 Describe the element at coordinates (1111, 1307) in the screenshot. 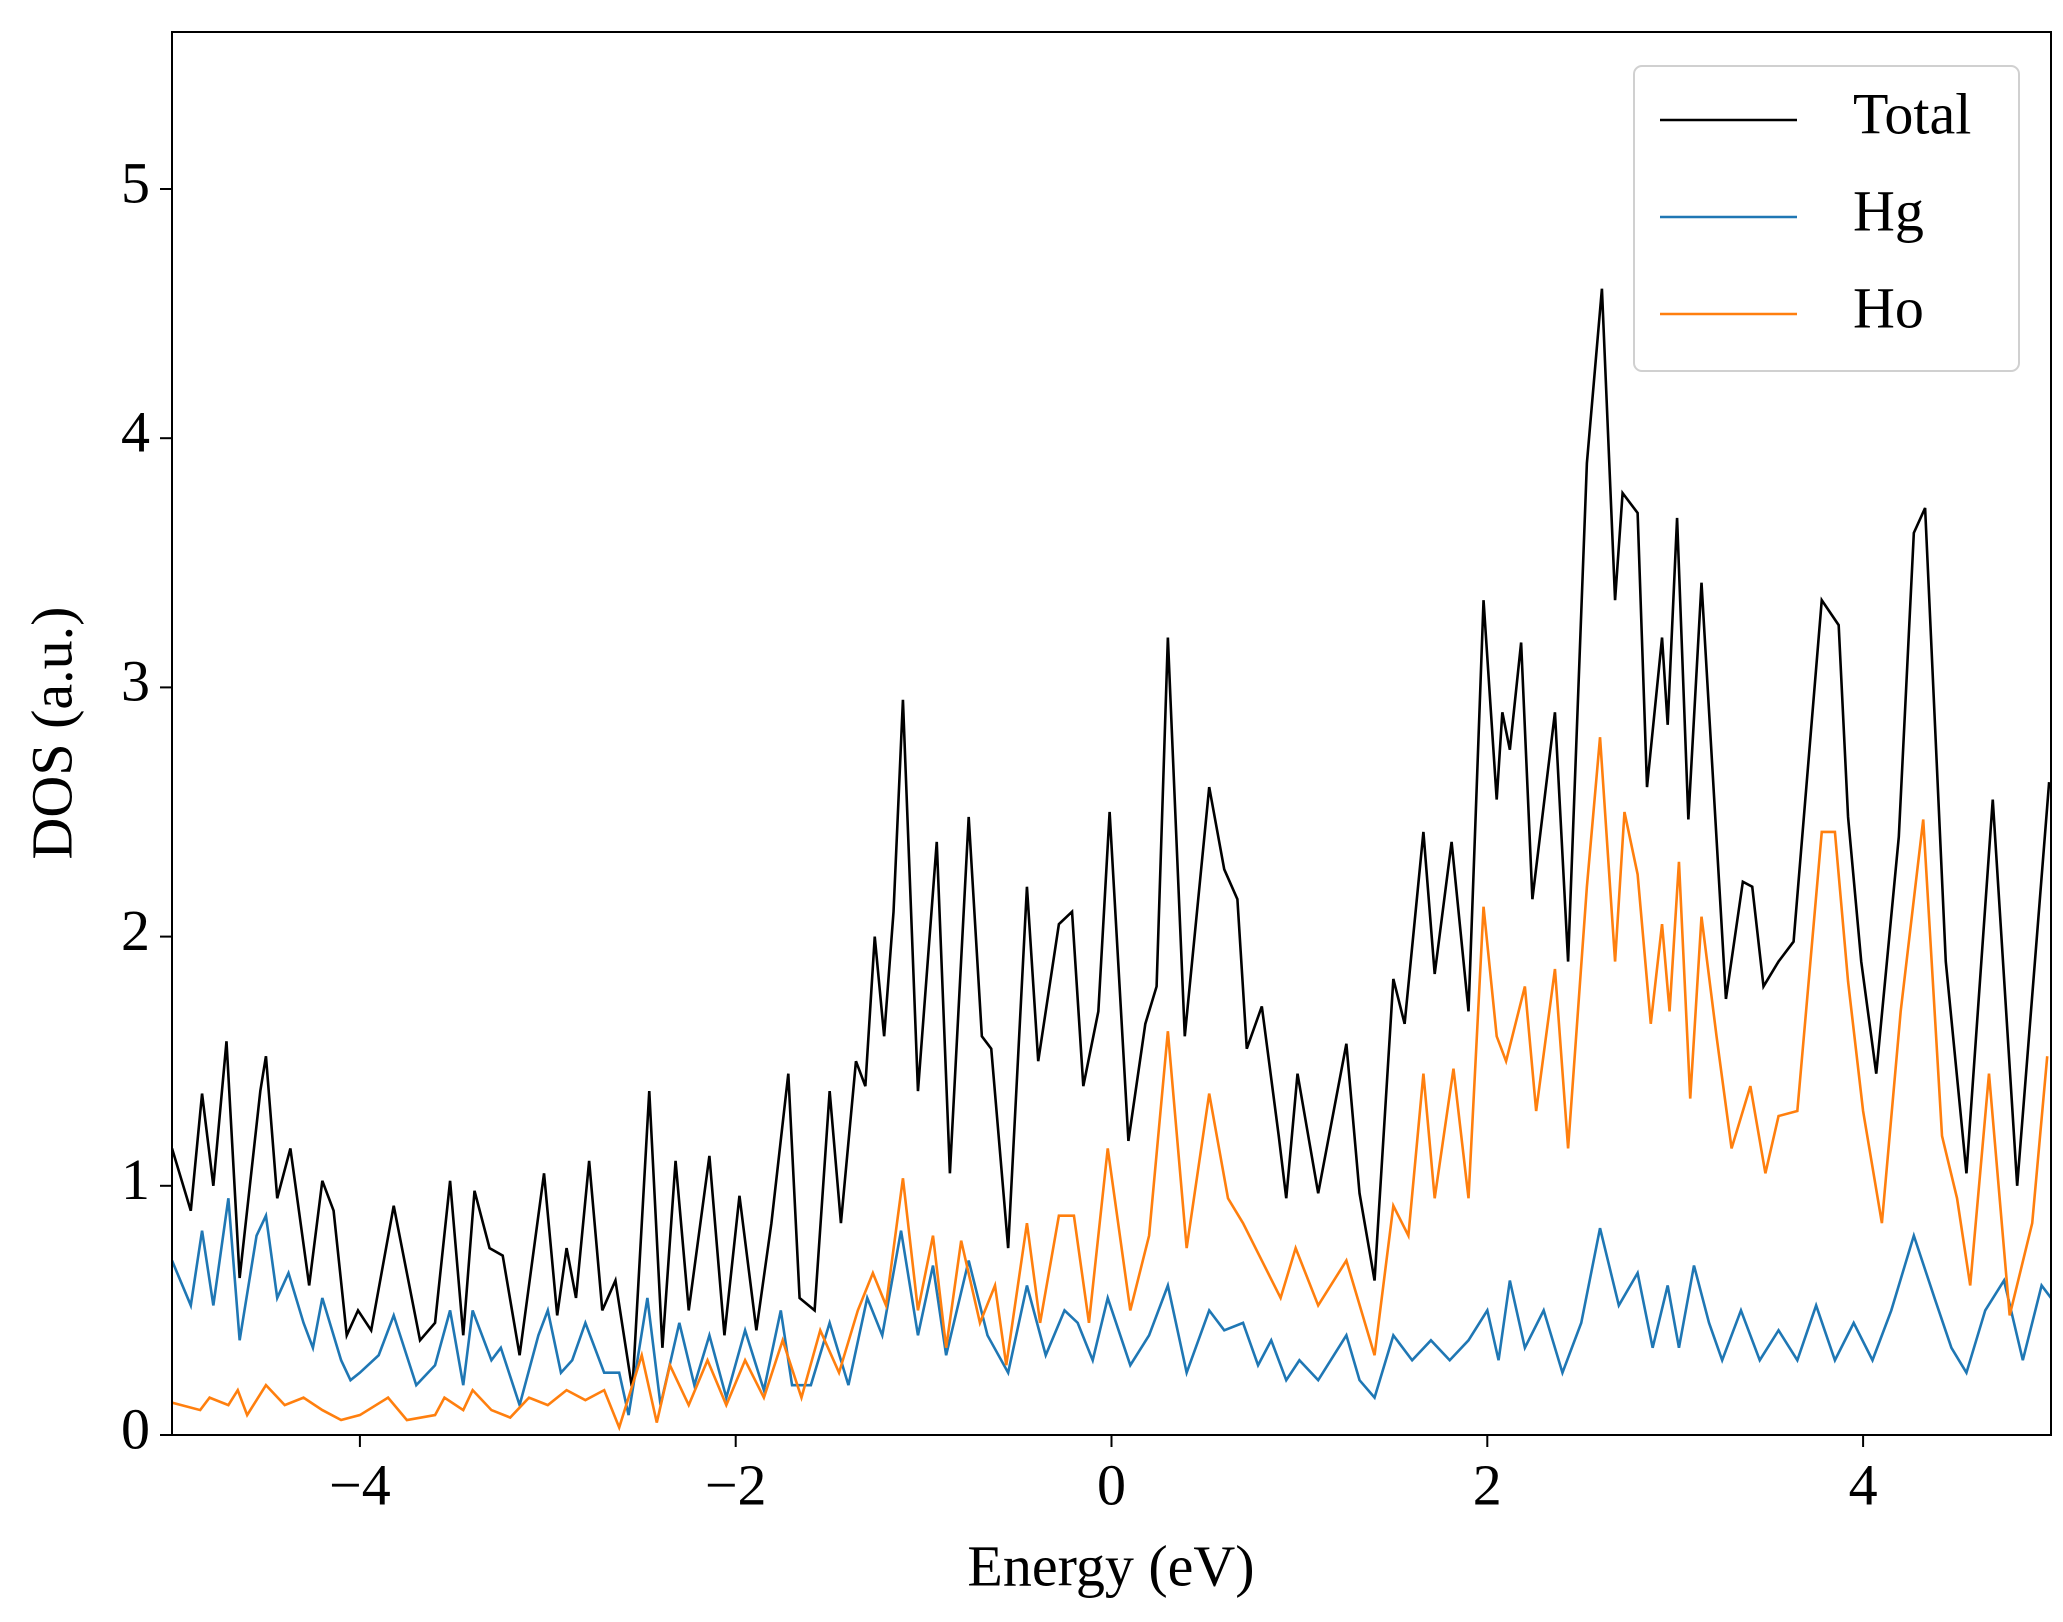

I see `series-line` at that location.